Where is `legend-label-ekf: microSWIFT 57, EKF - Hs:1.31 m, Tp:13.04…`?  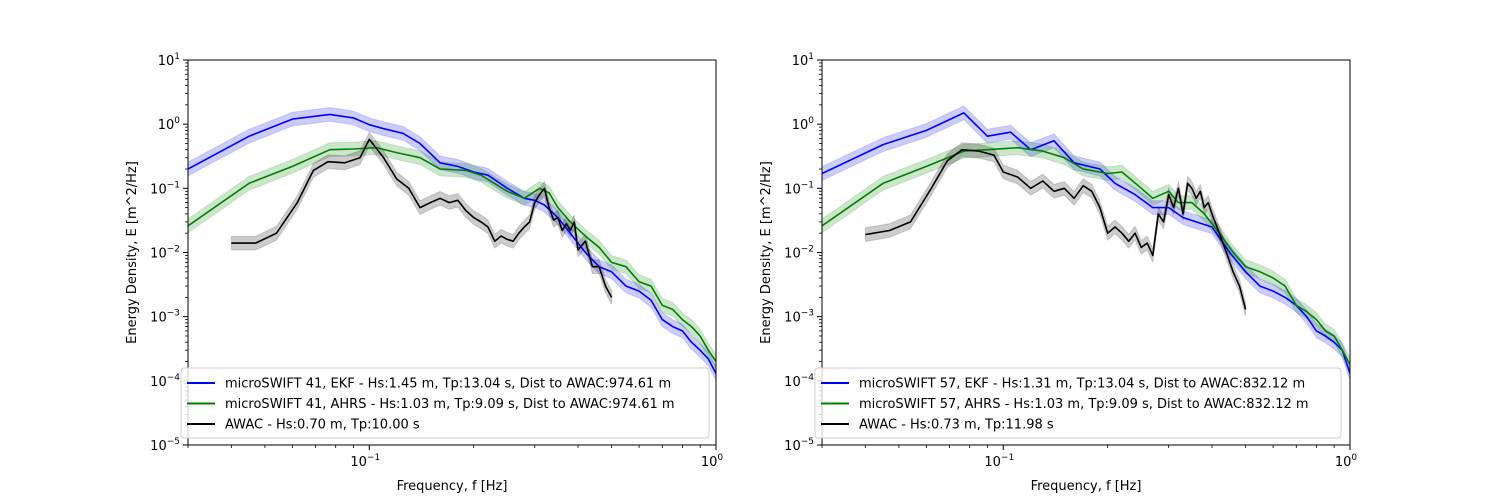
legend-label-ekf: microSWIFT 57, EKF - Hs:1.31 m, Tp:13.04… is located at coordinates (1082, 384).